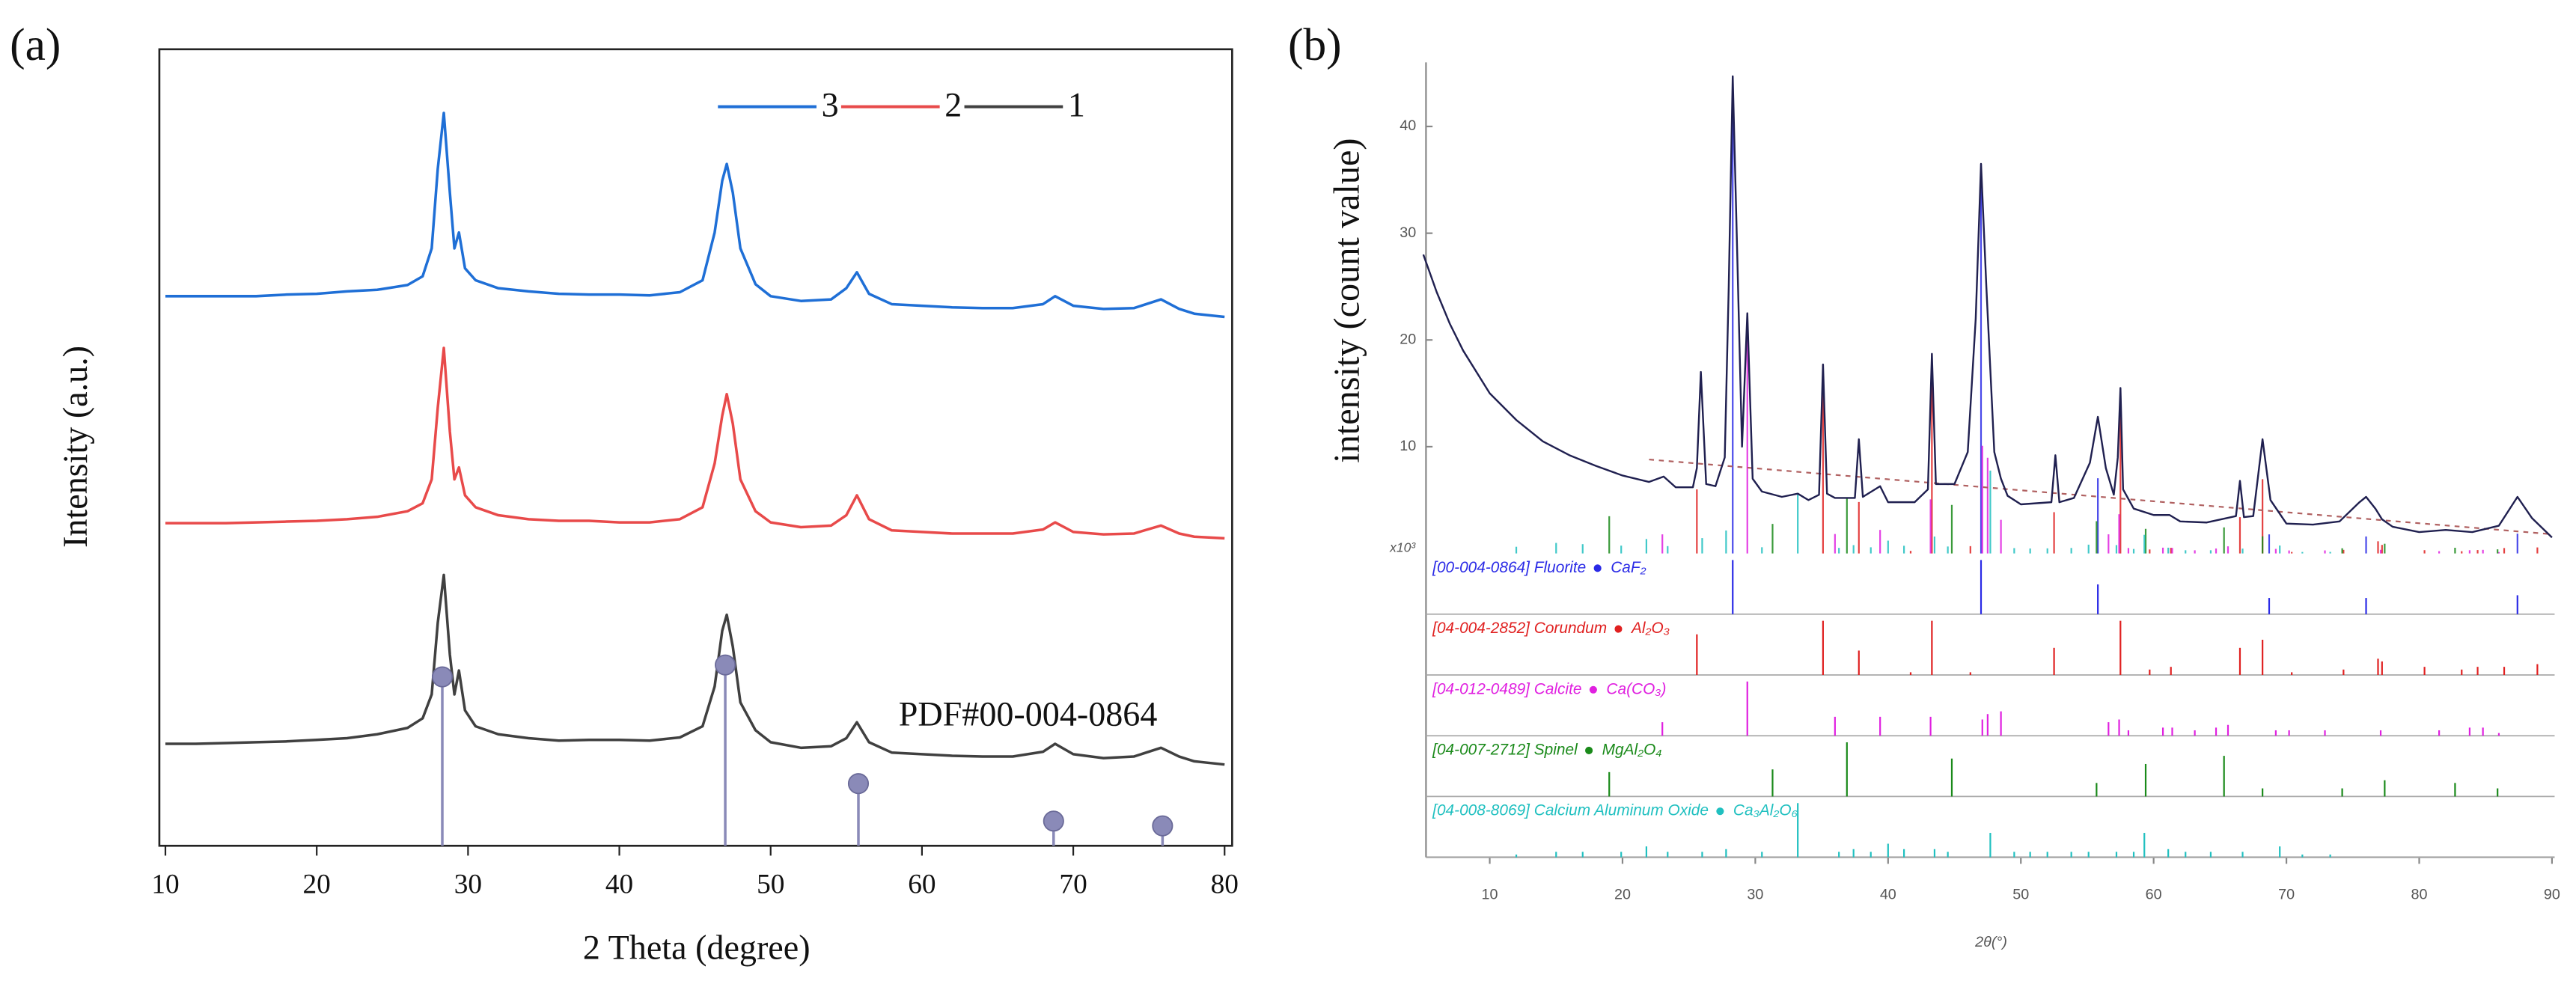 The height and width of the screenshot is (987, 2576). Describe the element at coordinates (1505, 750) in the screenshot. I see `phase-label: [04-007-2712] Spinel` at that location.